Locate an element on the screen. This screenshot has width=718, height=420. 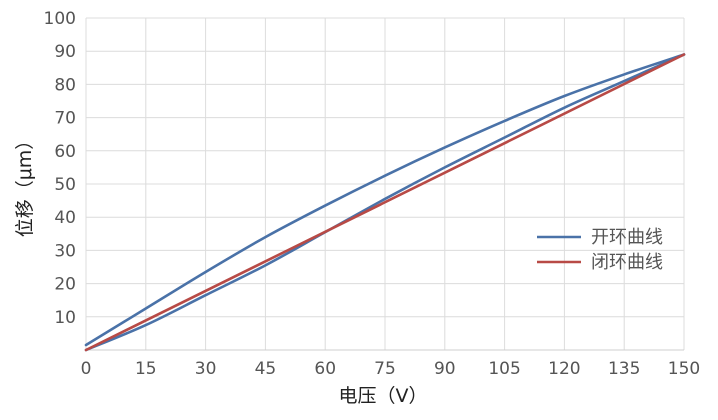
y-tick-label-3: 40 is located at coordinates (65, 218).